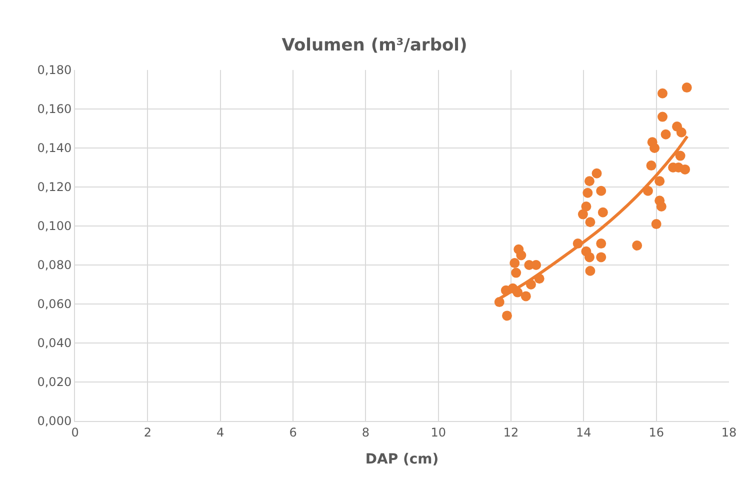 This screenshot has height=481, width=749. Describe the element at coordinates (511, 432) in the screenshot. I see `x-tick-label: 12` at that location.